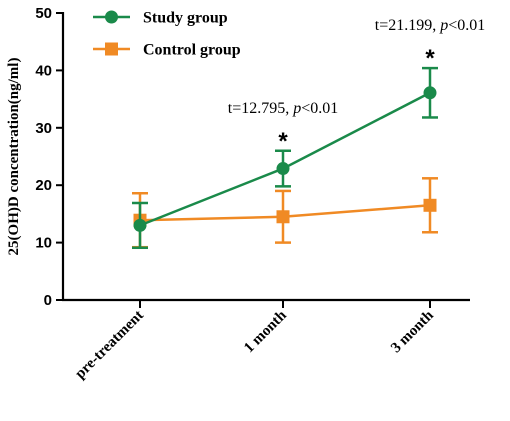  What do you see at coordinates (49, 157) in the screenshot?
I see `y-ticks: 0 10 20 30 40 50` at bounding box center [49, 157].